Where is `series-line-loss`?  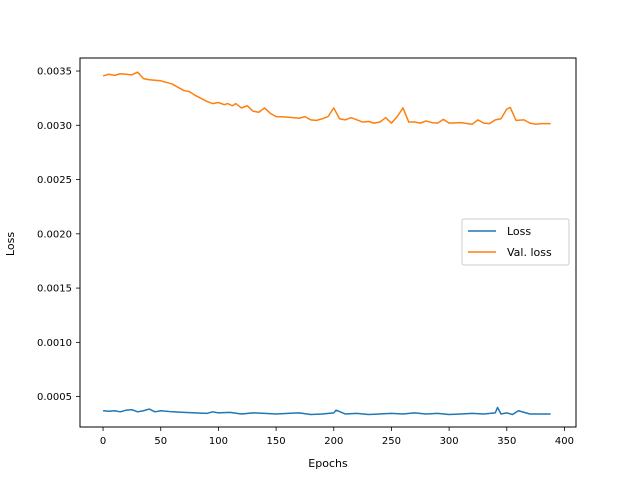 series-line-loss is located at coordinates (327, 411).